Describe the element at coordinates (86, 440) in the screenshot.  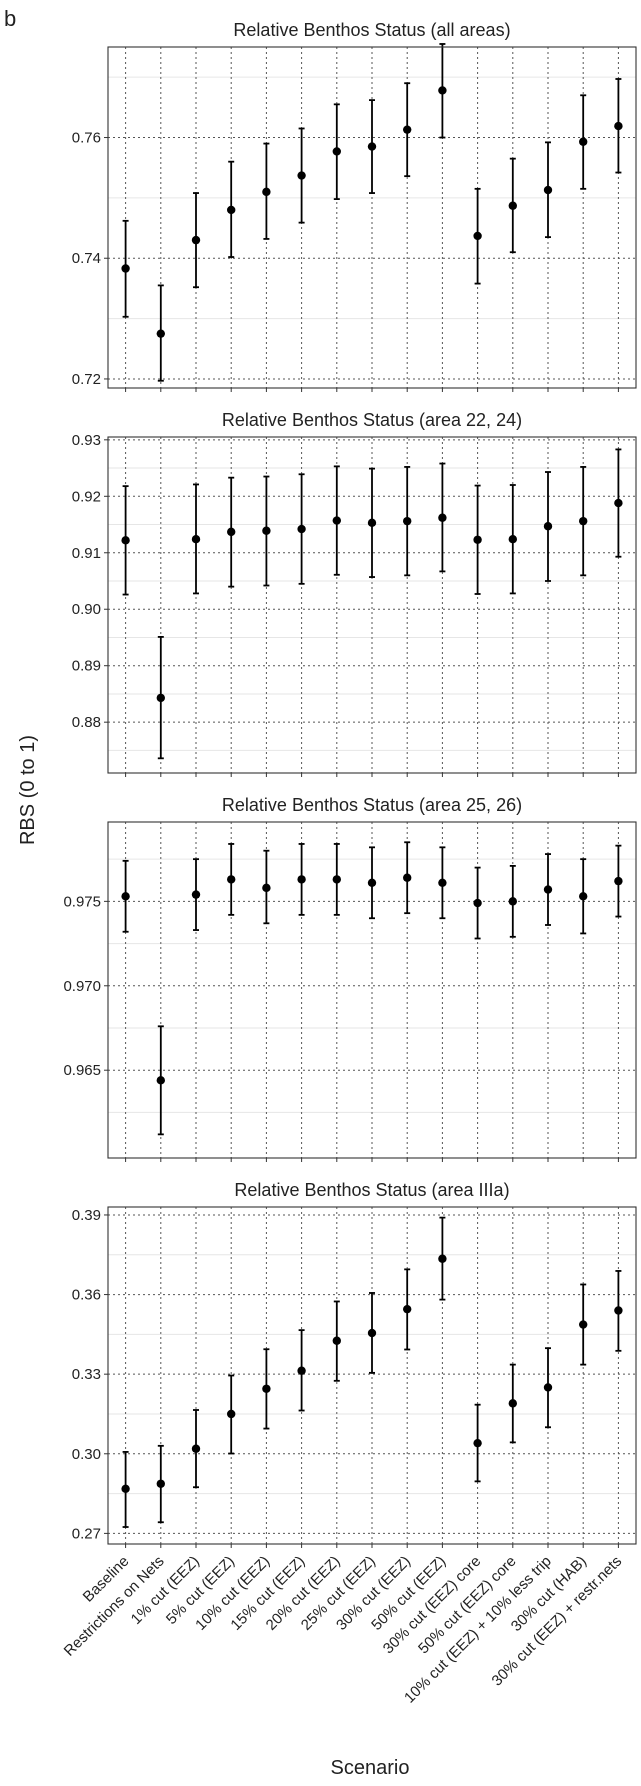
I see `y-tick-label: 0.93` at that location.